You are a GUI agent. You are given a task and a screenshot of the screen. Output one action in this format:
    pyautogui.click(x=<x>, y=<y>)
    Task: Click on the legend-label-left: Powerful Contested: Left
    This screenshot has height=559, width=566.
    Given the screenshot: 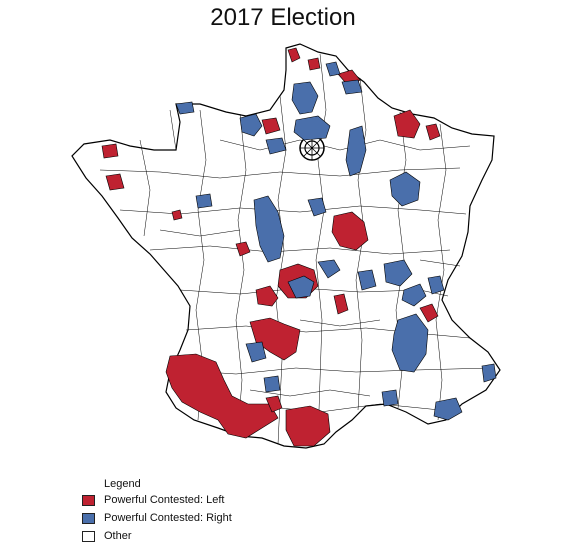 What is the action you would take?
    pyautogui.click(x=164, y=500)
    